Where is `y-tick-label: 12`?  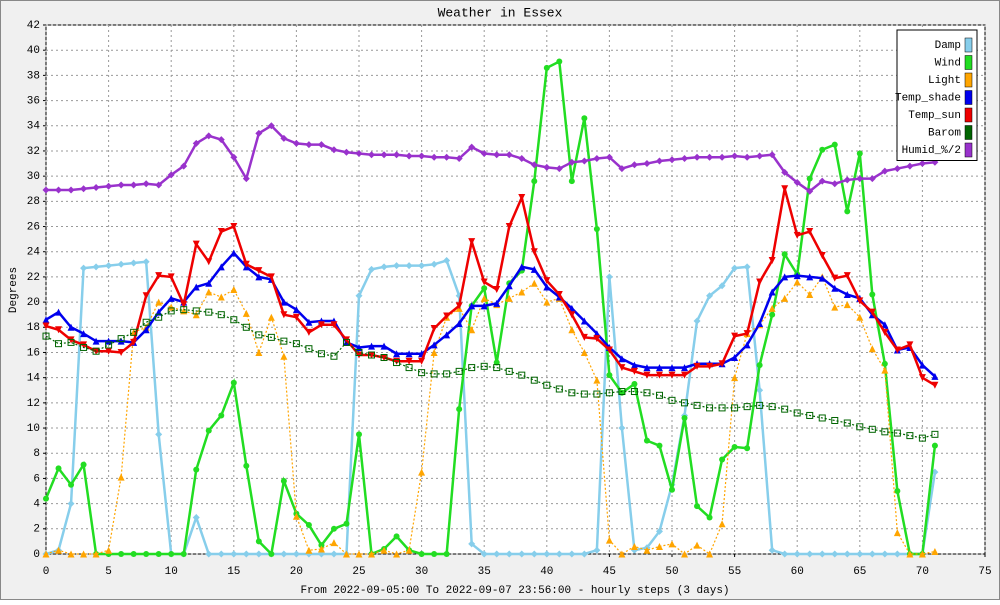 y-tick-label: 12 is located at coordinates (33, 404).